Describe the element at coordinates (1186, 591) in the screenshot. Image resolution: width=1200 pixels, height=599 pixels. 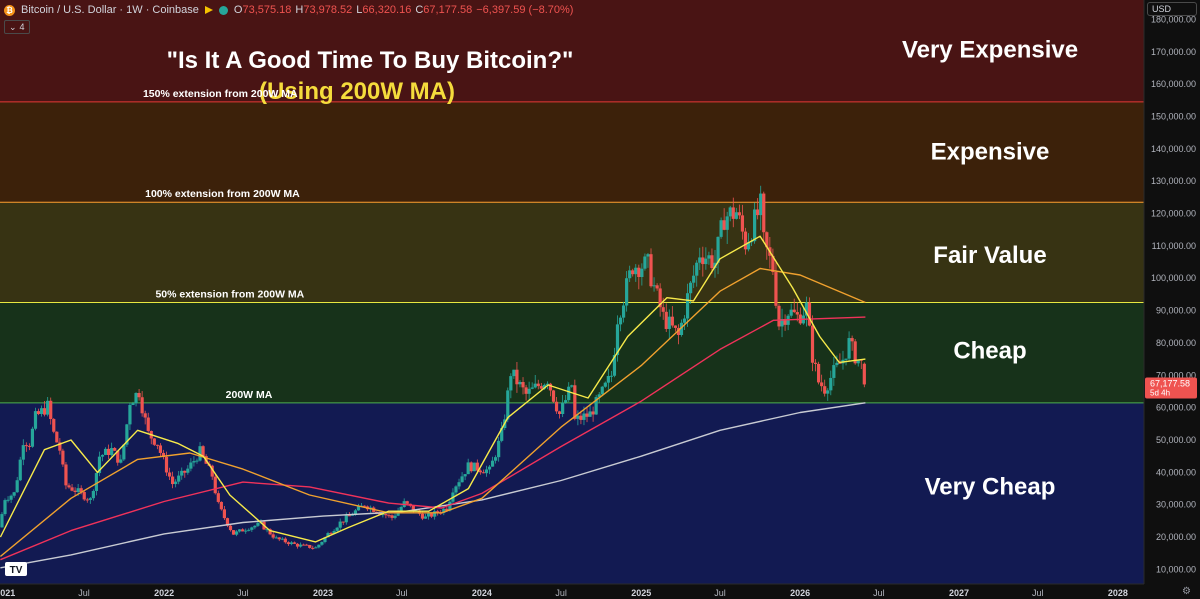
I see `gear-icon: ⚙` at that location.